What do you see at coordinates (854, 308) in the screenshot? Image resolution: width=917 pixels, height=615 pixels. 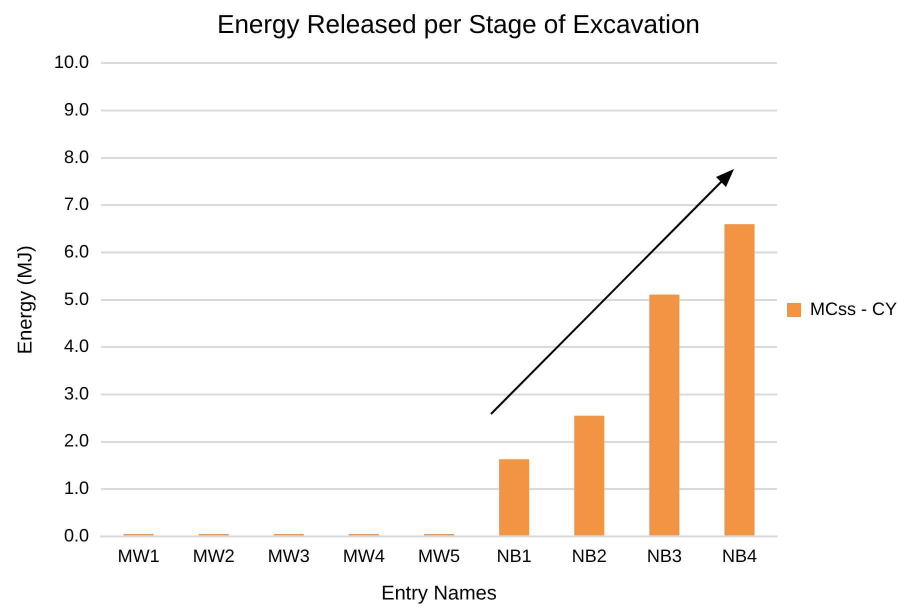 I see `legend-label: MCss - CY` at bounding box center [854, 308].